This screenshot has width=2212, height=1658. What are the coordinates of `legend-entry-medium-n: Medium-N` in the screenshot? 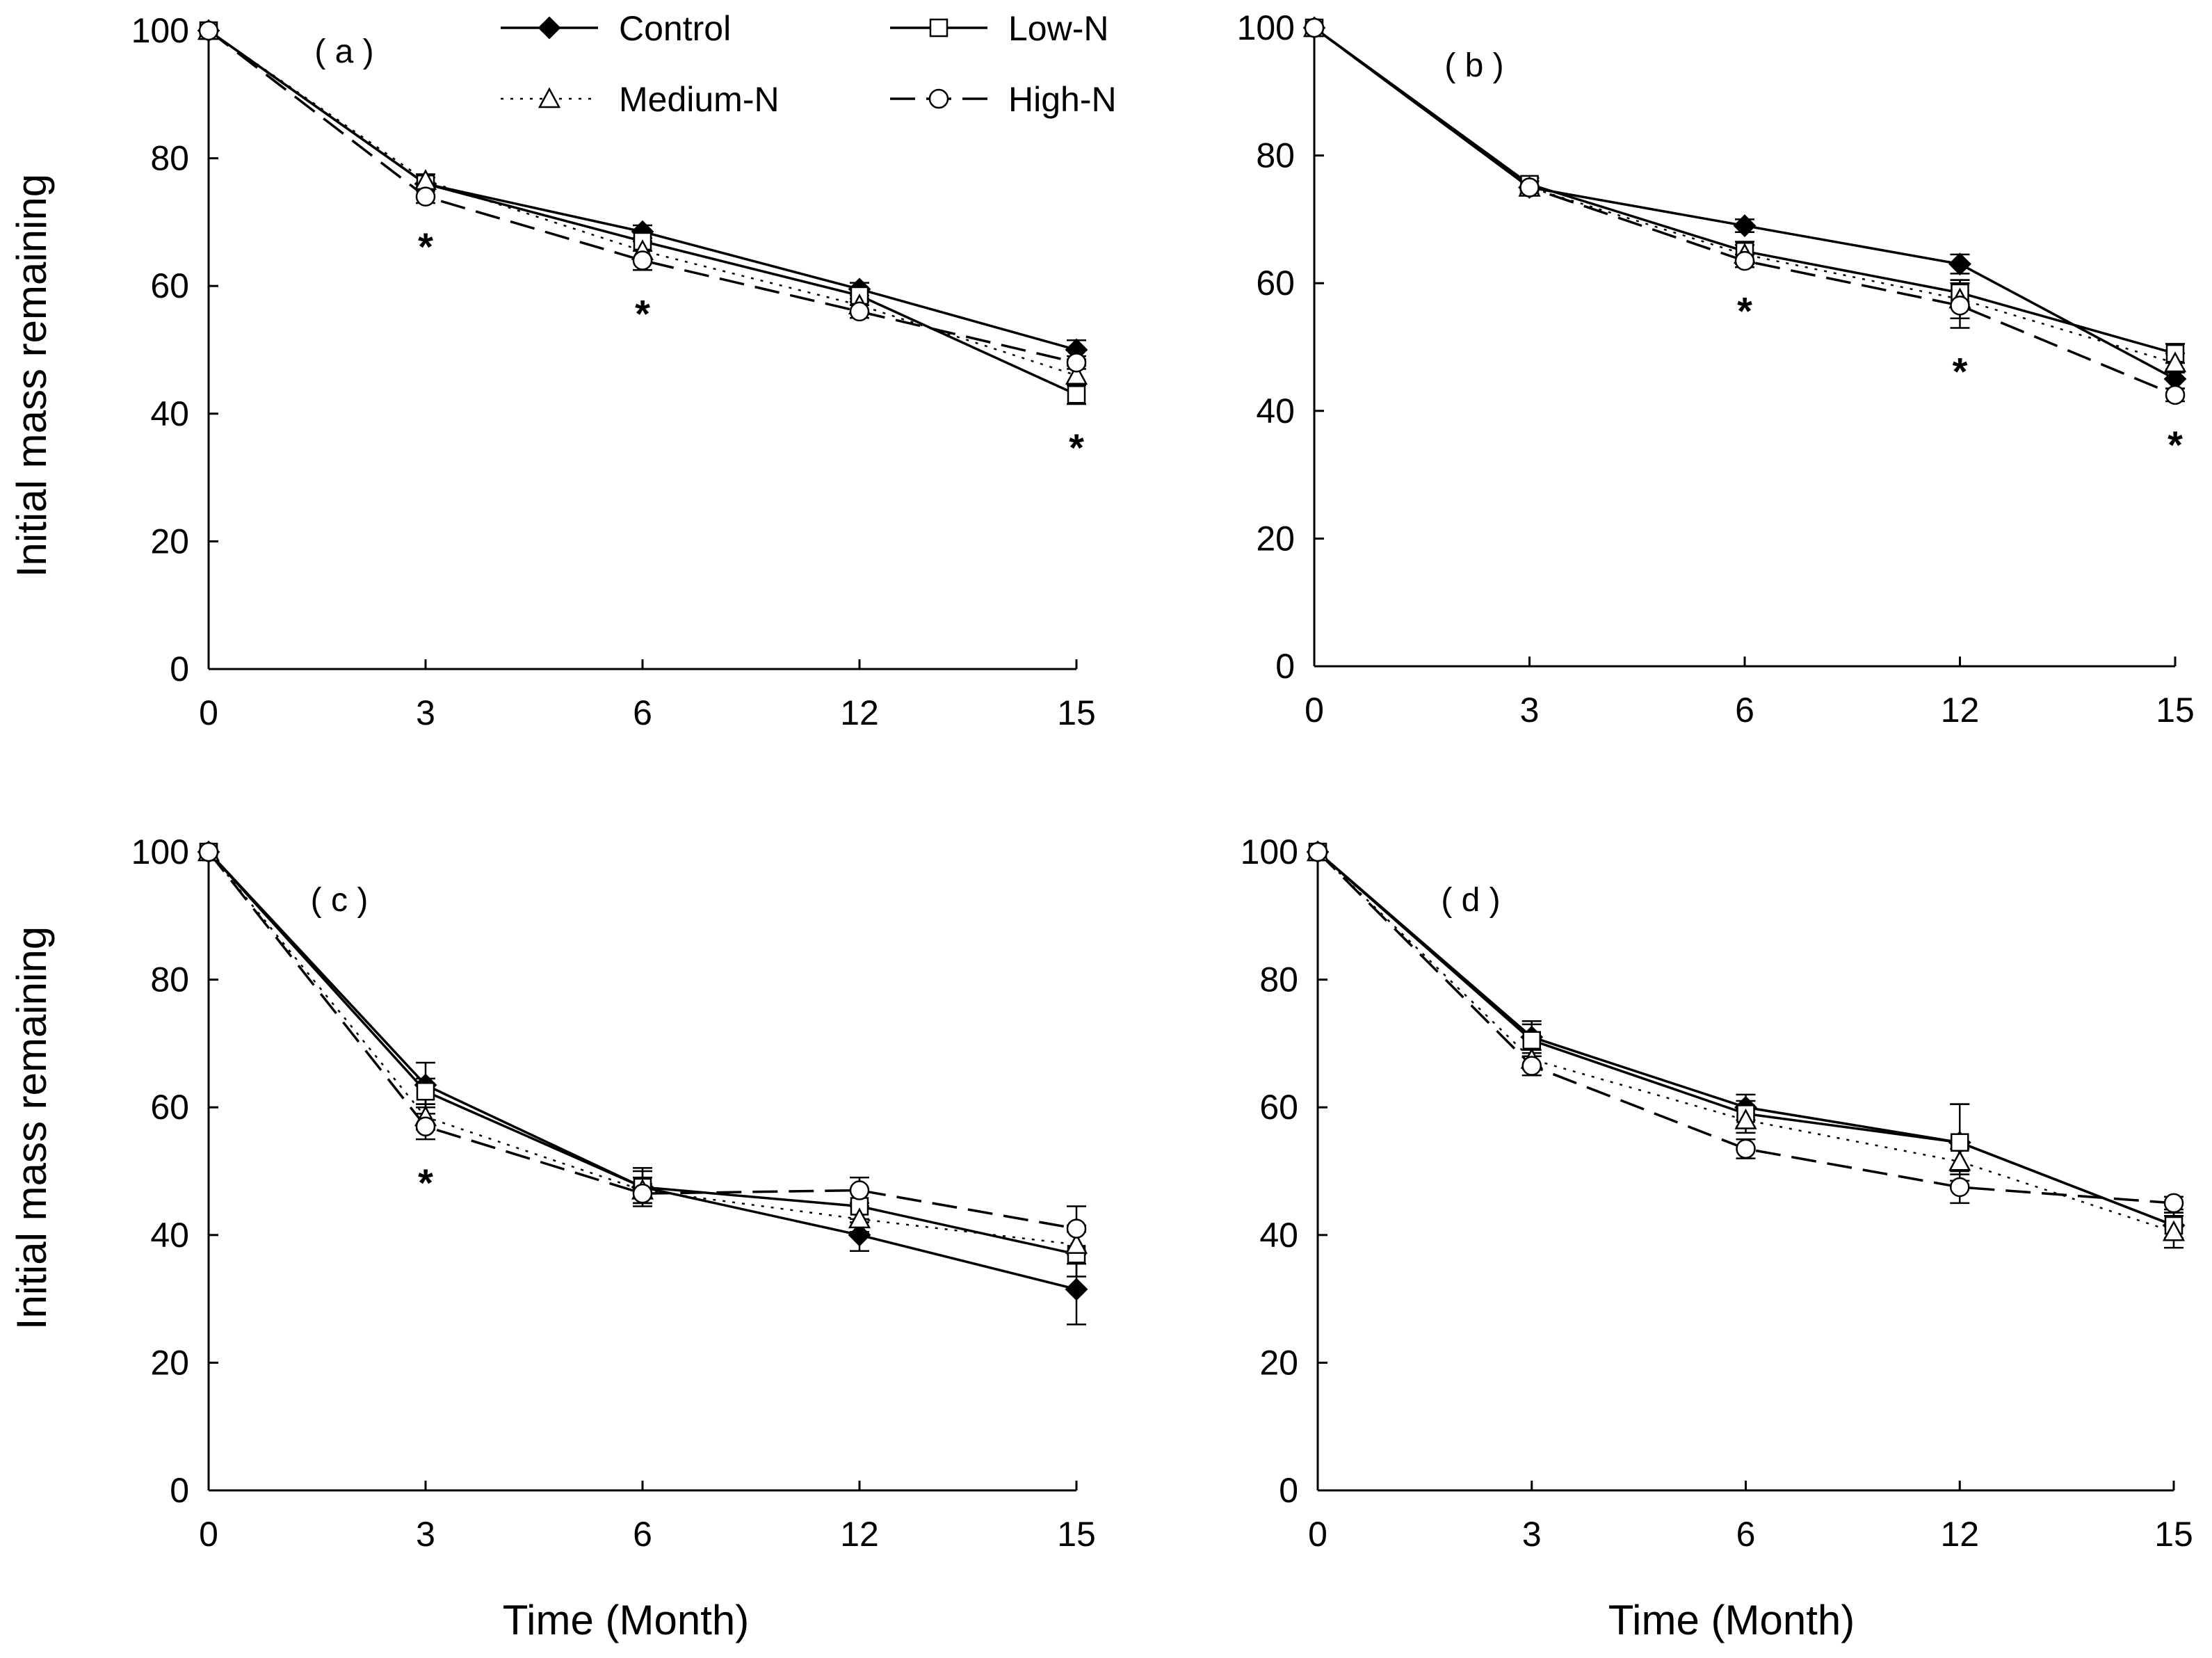 It's located at (641, 99).